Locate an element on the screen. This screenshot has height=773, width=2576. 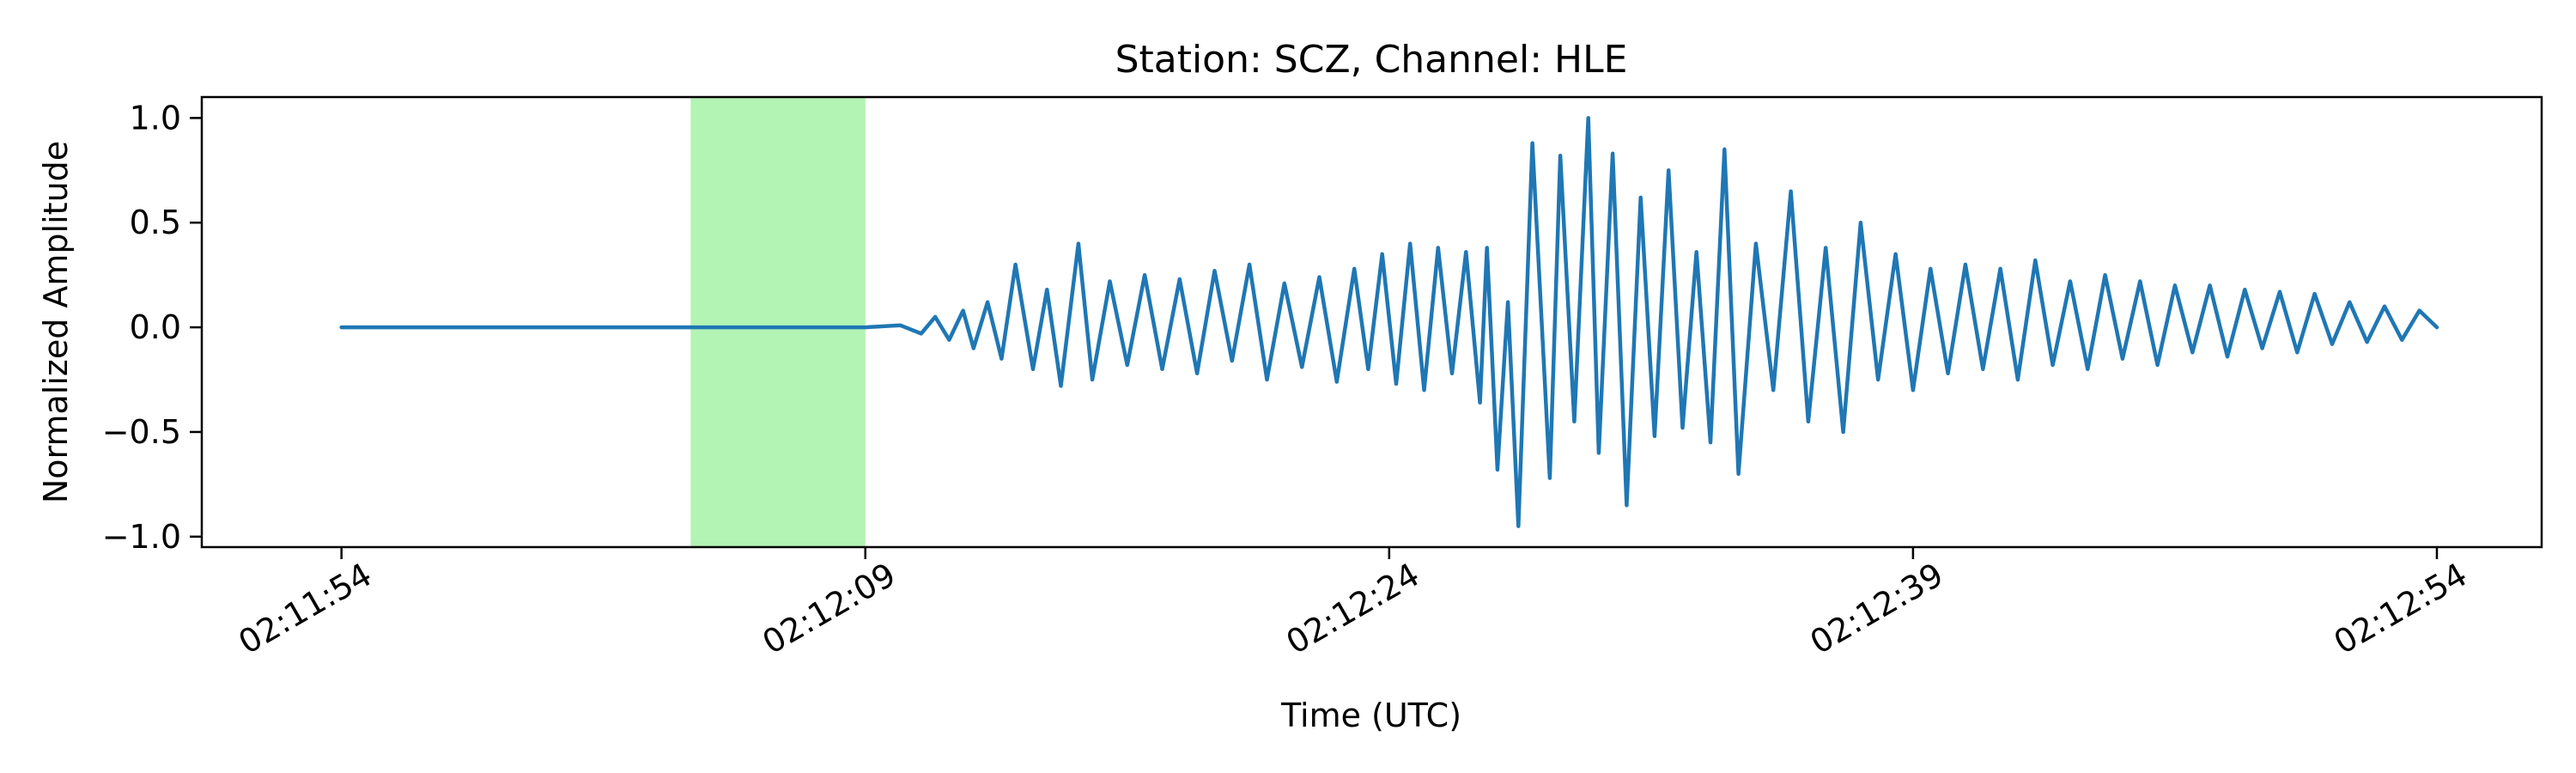
x-axis-label: Time (UTC) is located at coordinates (1371, 715).